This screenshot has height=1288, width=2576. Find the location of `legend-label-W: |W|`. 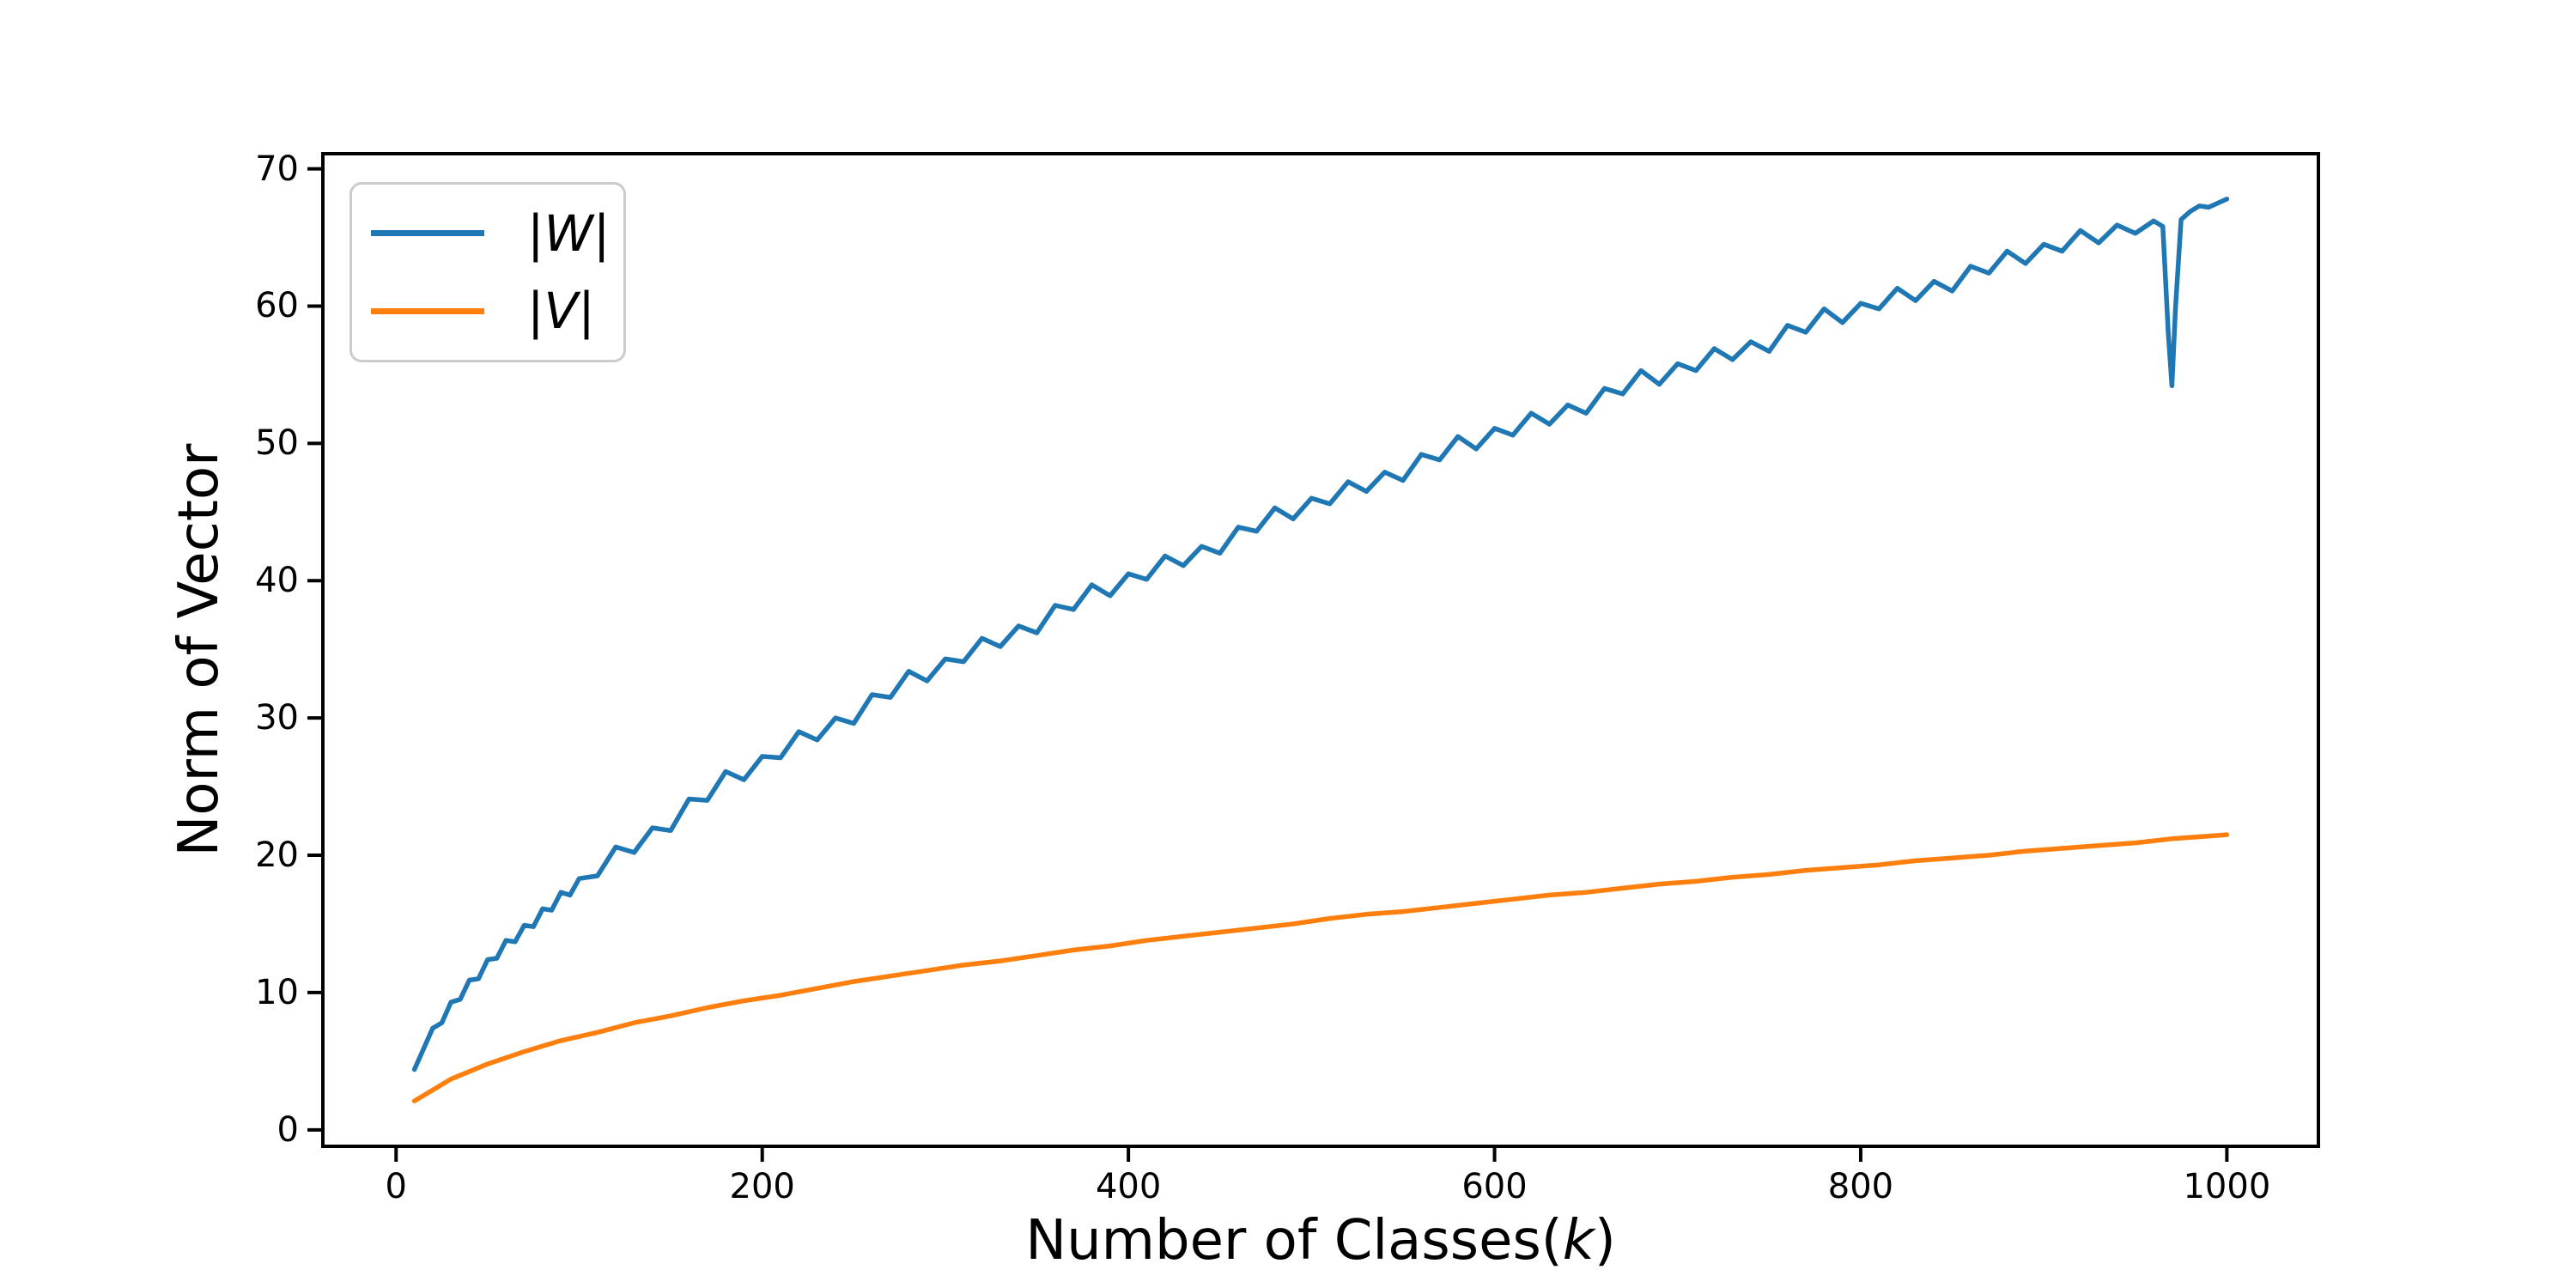

legend-label-W: |W| is located at coordinates (568, 233).